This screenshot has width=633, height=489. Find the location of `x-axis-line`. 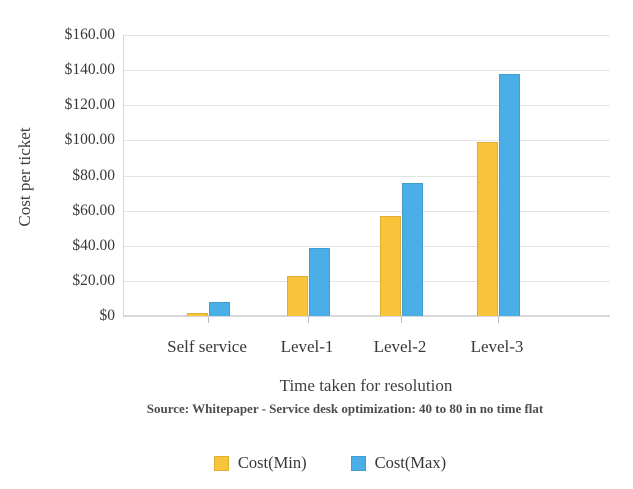

x-axis-line is located at coordinates (366, 316).